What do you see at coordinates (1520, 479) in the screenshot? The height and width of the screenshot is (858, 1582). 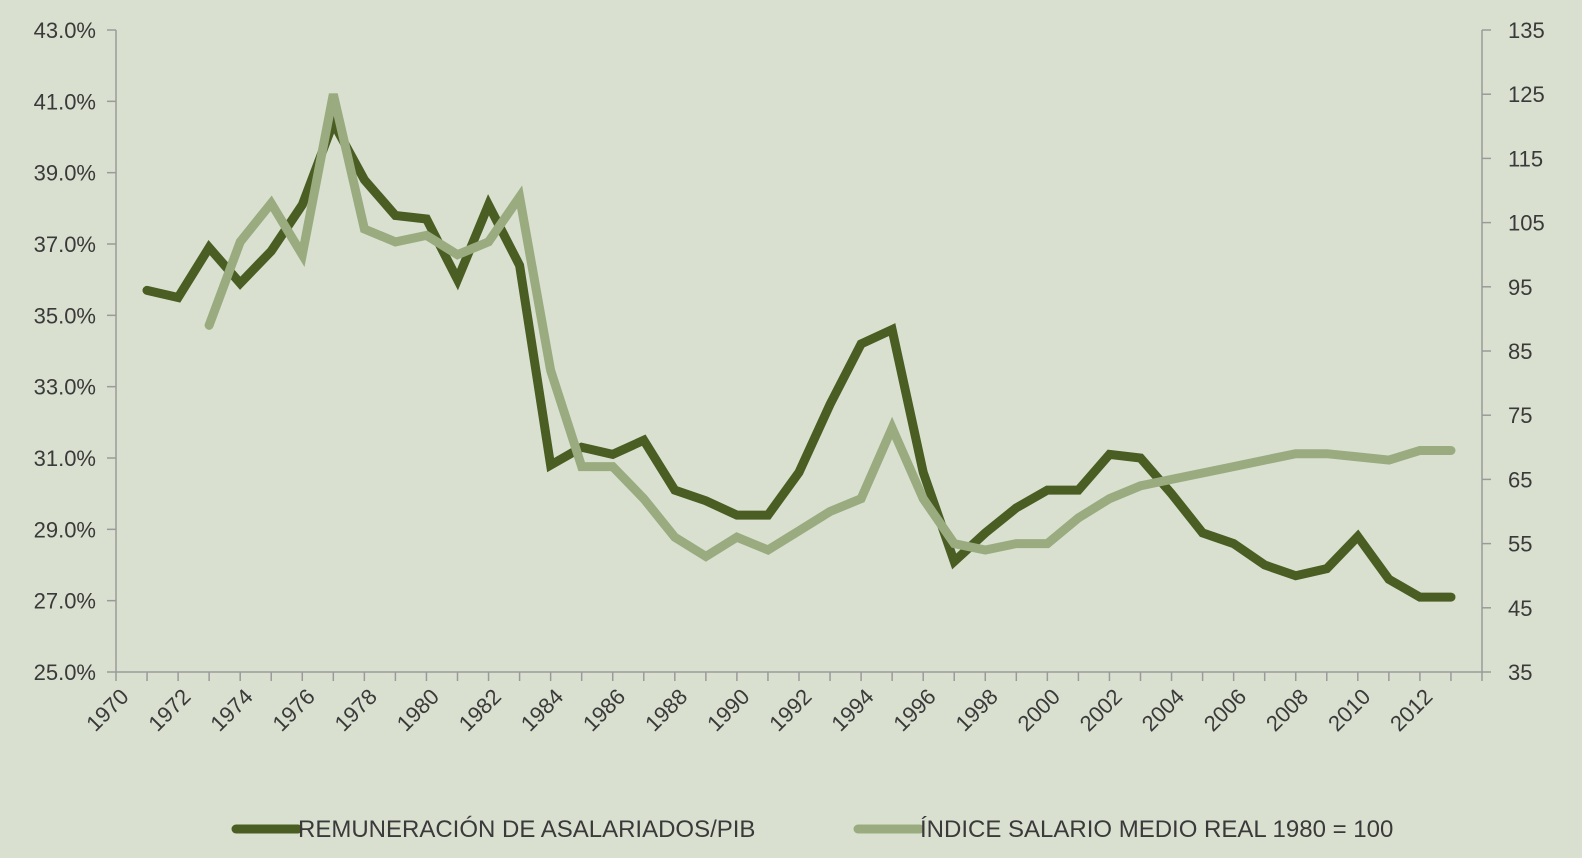 I see `right-axis-tick-label: 65` at bounding box center [1520, 479].